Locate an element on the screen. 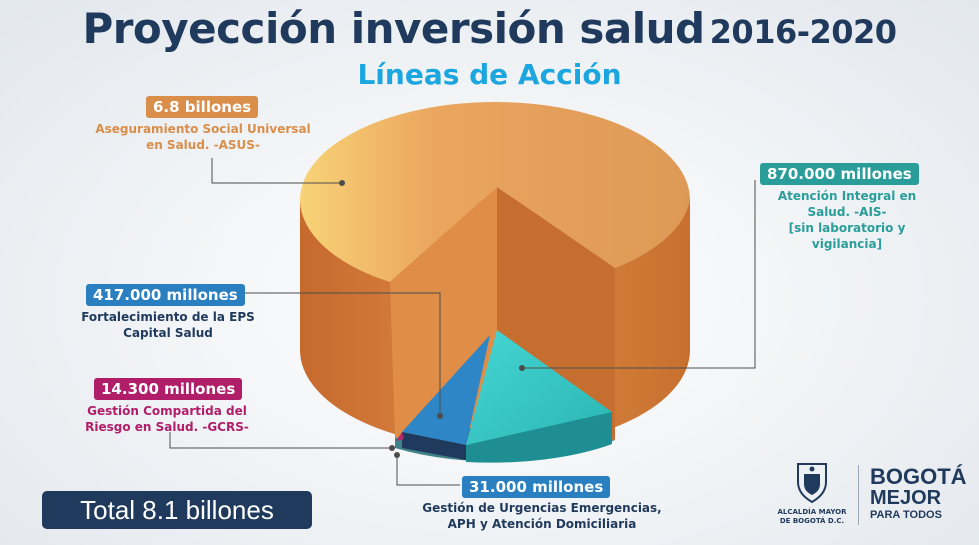 The width and height of the screenshot is (979, 545). label-ais-desc-line3: [sin laboratorio y is located at coordinates (847, 228).